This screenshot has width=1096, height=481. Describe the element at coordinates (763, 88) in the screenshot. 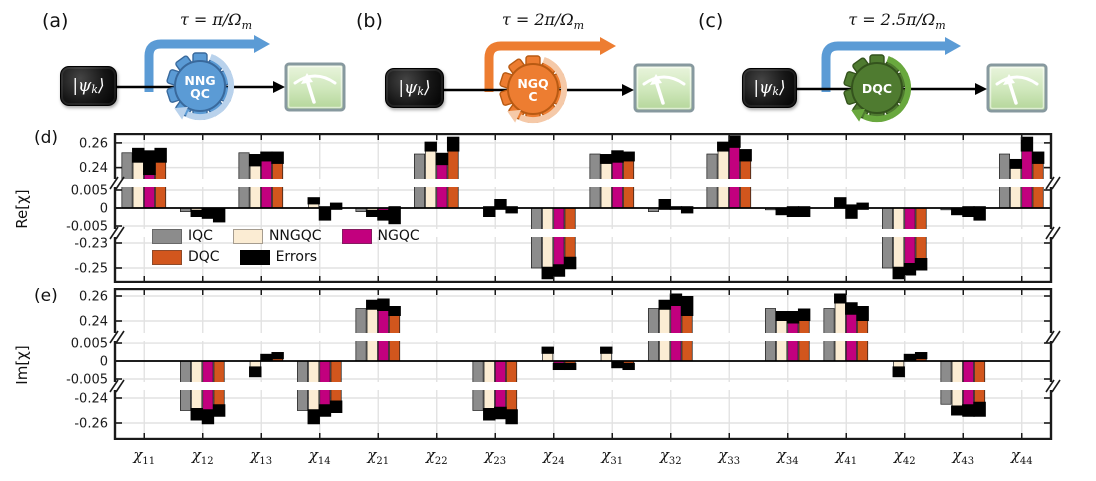

I see `ket-open: |ψ` at that location.